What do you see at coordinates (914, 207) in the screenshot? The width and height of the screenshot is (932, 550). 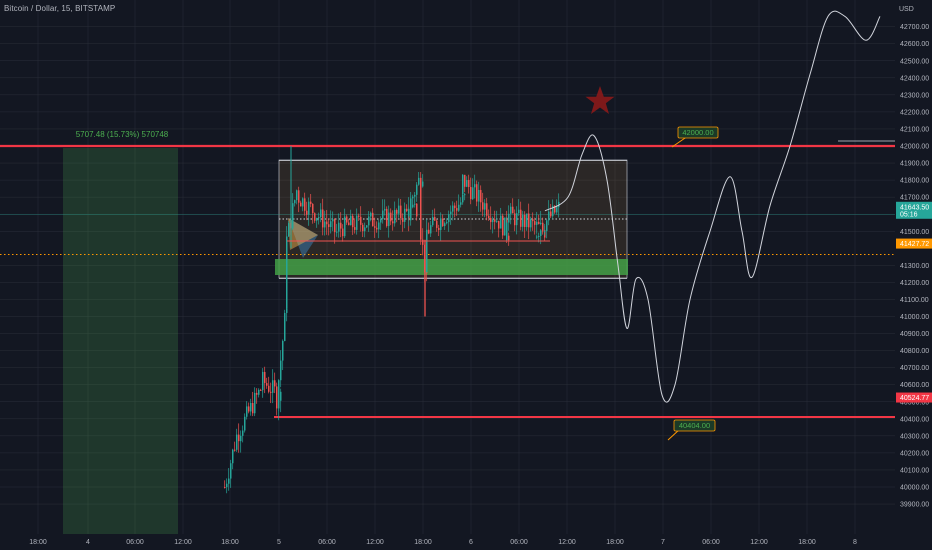 I see `price-tag-label: 41643.50` at bounding box center [914, 207].